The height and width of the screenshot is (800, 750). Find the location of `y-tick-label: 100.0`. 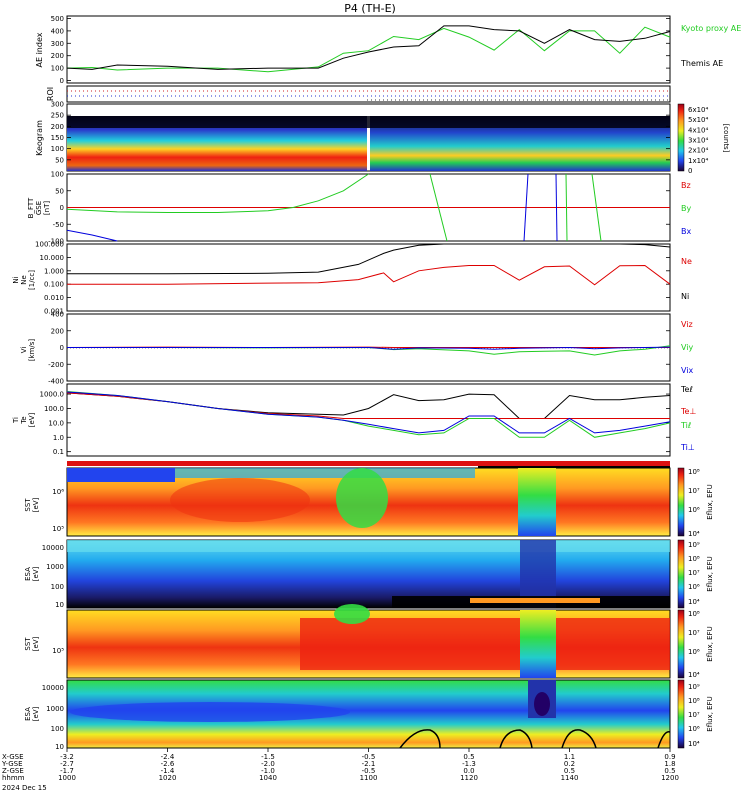

y-tick-label: 100.0 is located at coordinates (54, 409).